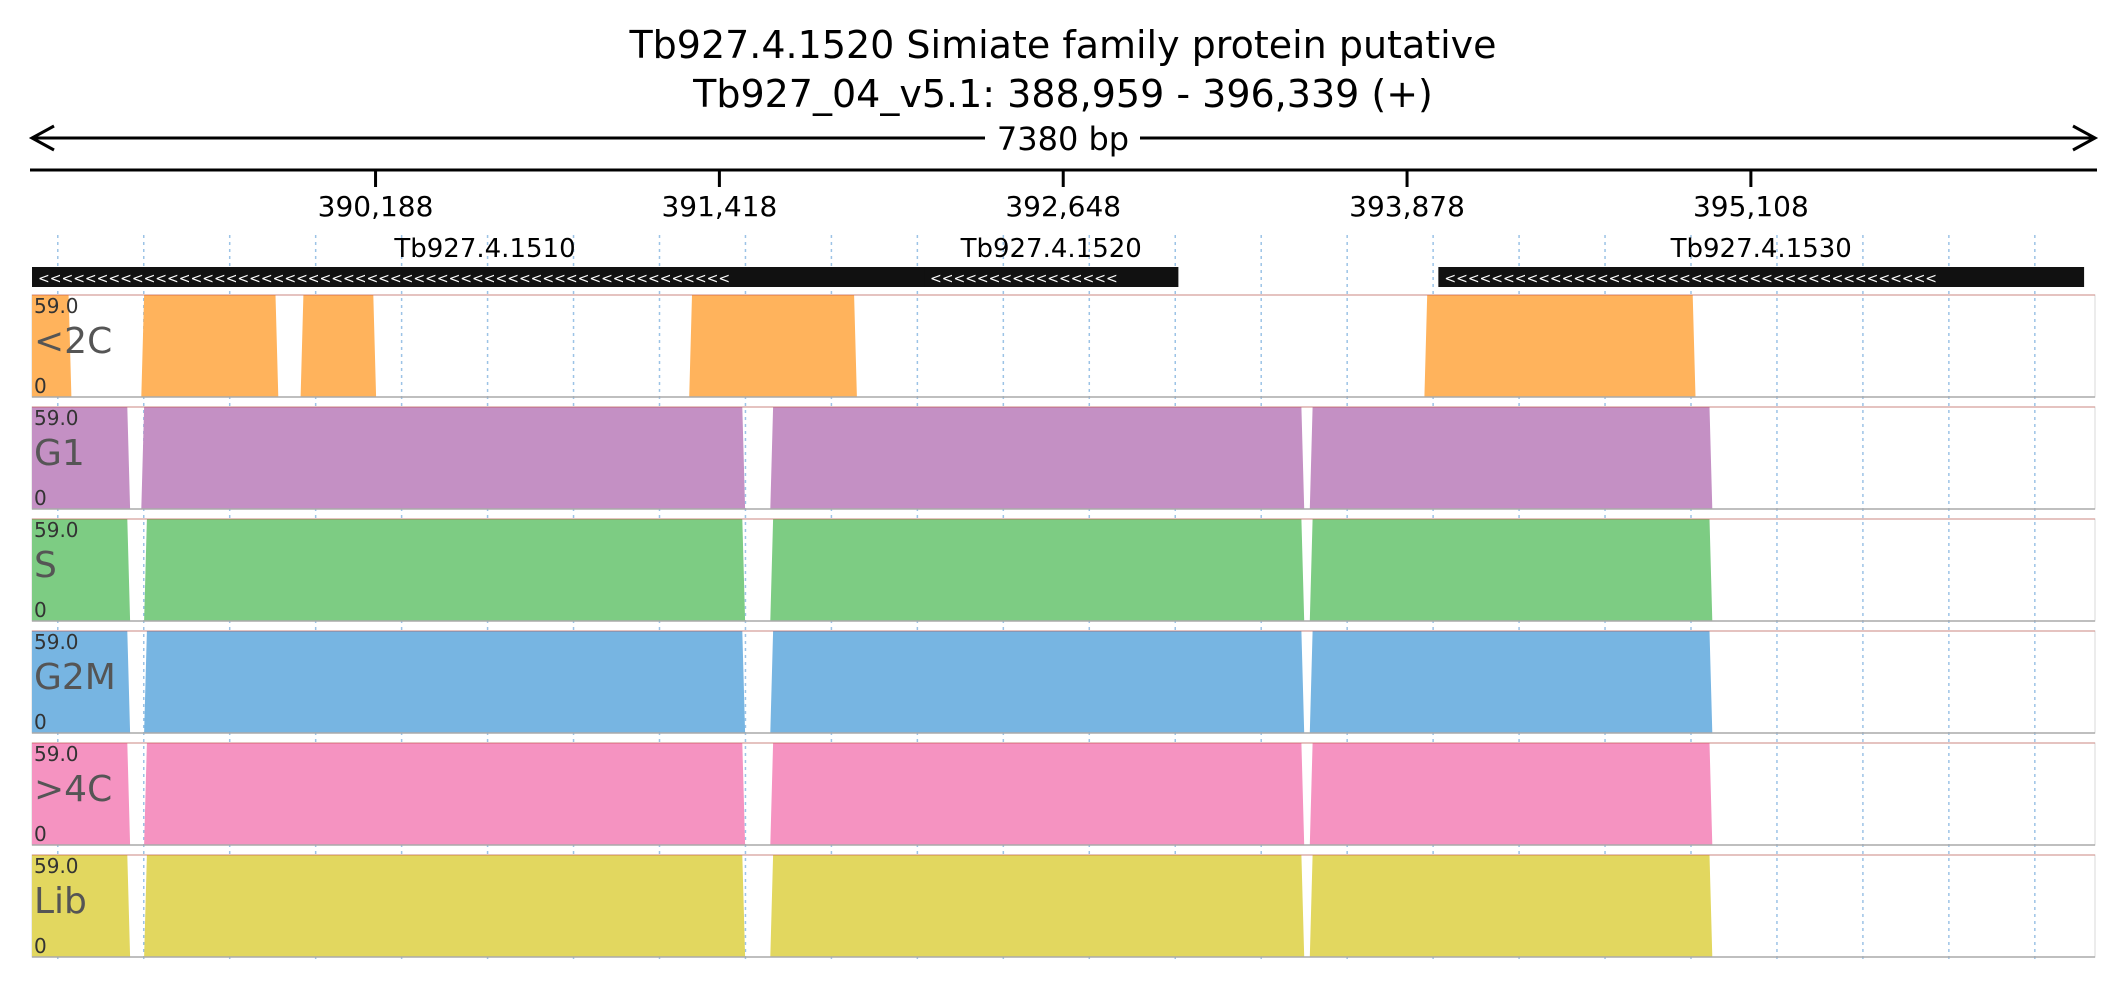 The height and width of the screenshot is (1000, 2126). Describe the element at coordinates (60, 901) in the screenshot. I see `track-name-label: Lib` at that location.